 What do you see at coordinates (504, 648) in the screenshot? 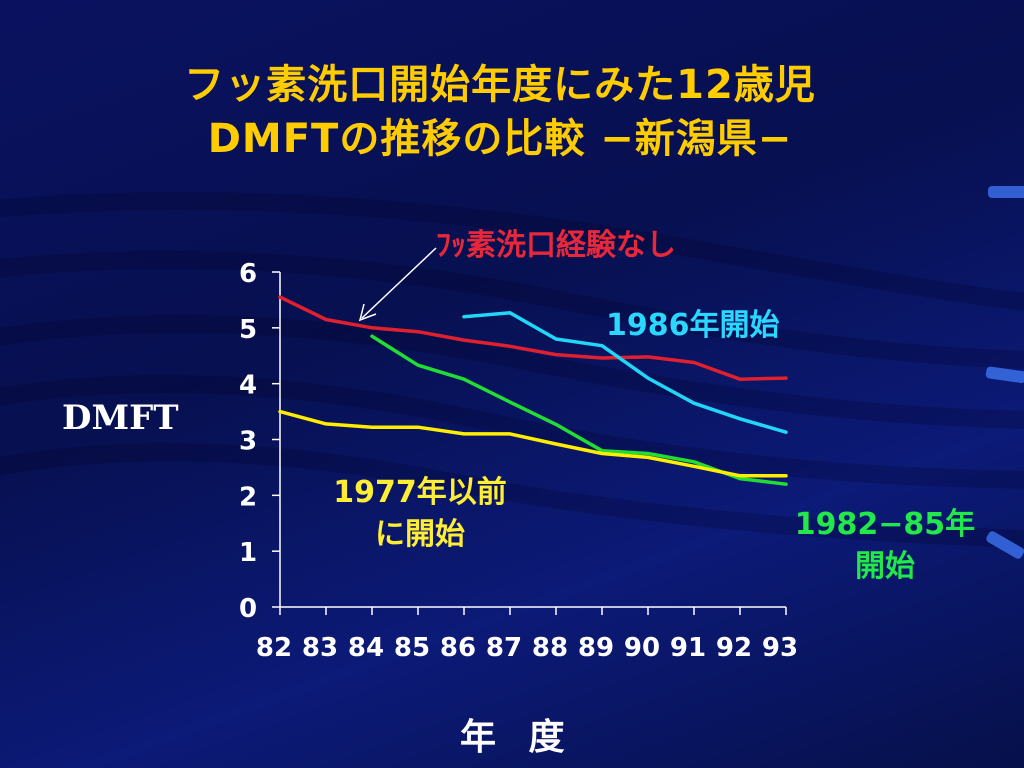
I see `x-tick-label: 87` at bounding box center [504, 648].